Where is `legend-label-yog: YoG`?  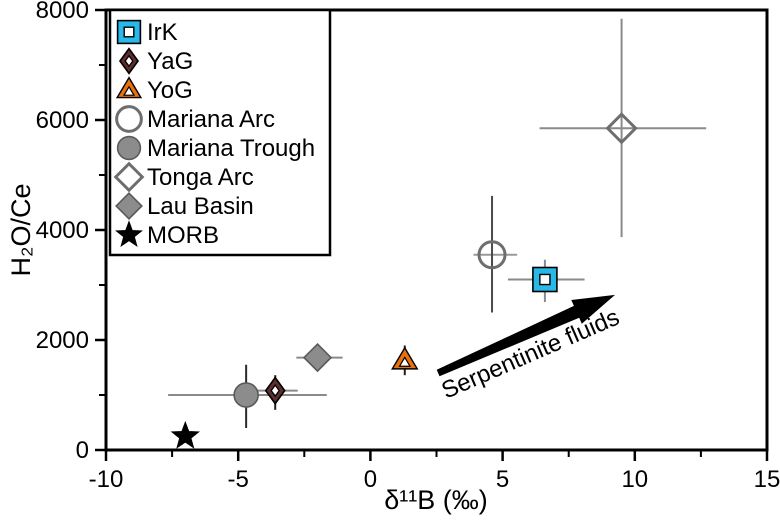
legend-label-yog: YoG is located at coordinates (170, 90).